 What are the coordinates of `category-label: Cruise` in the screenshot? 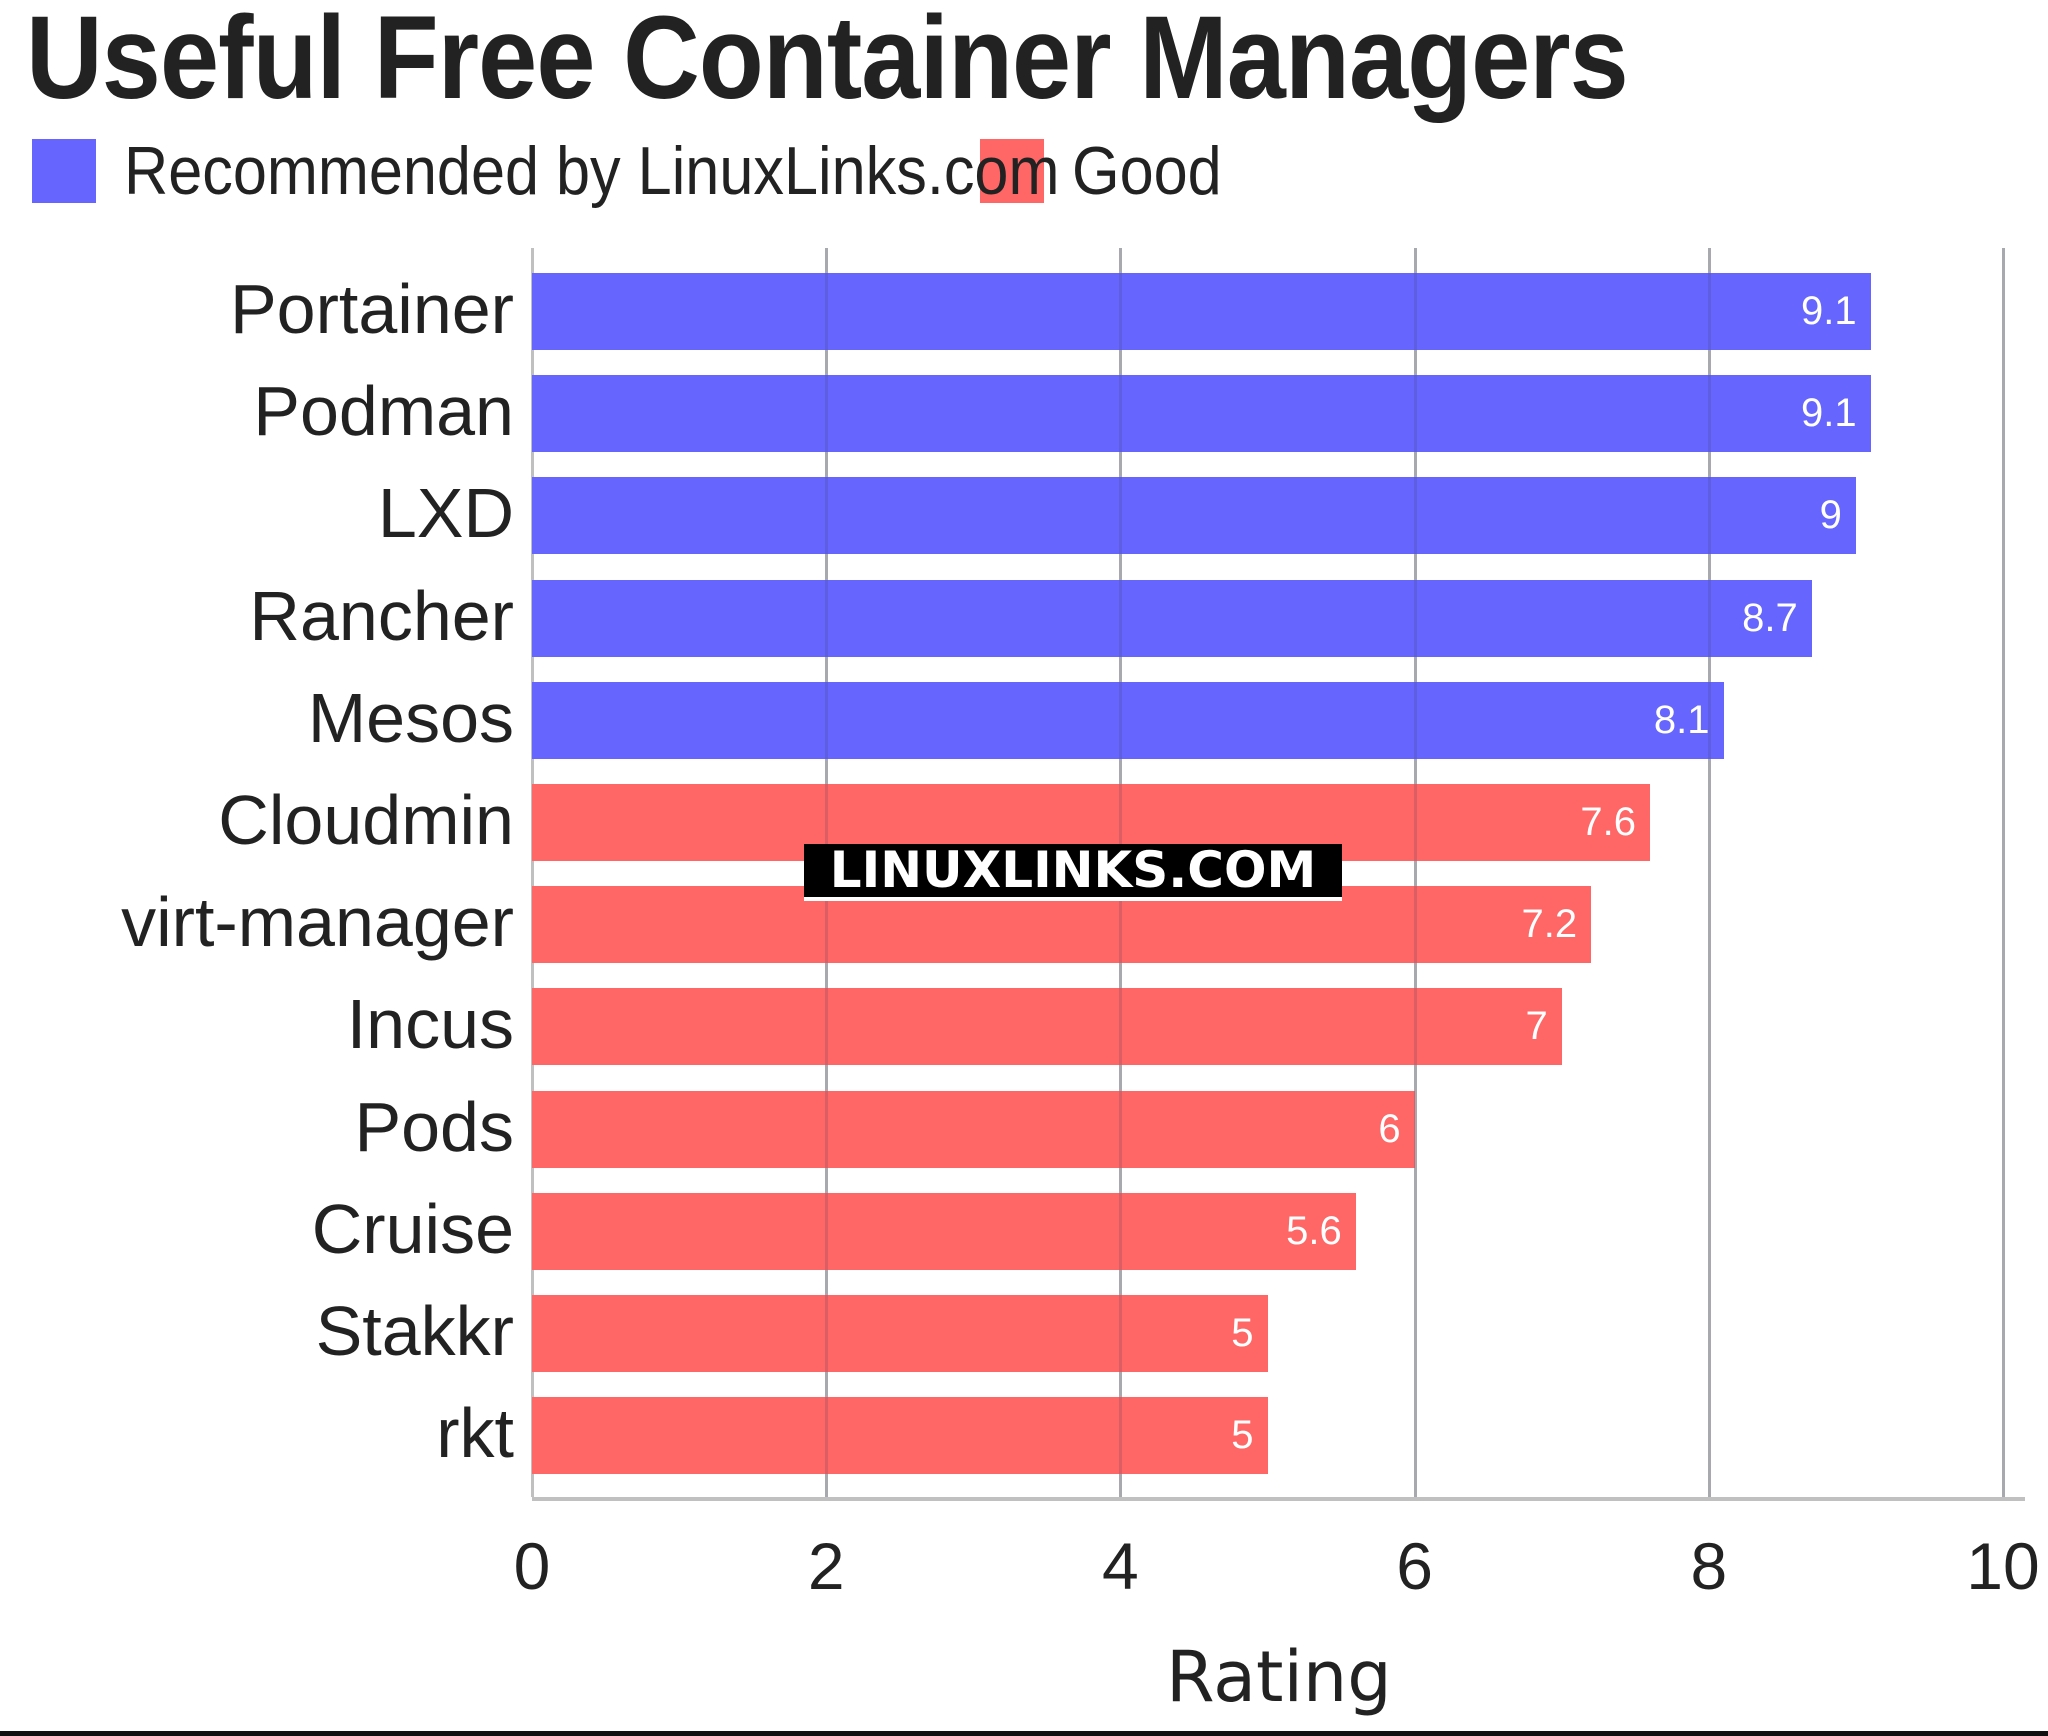 It's located at (412, 1228).